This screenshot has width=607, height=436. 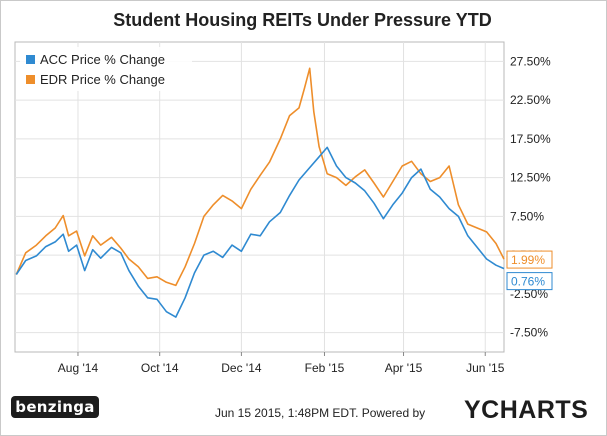 I want to click on legend: ACC Price % Change EDR Price % Change, so click(x=106, y=69).